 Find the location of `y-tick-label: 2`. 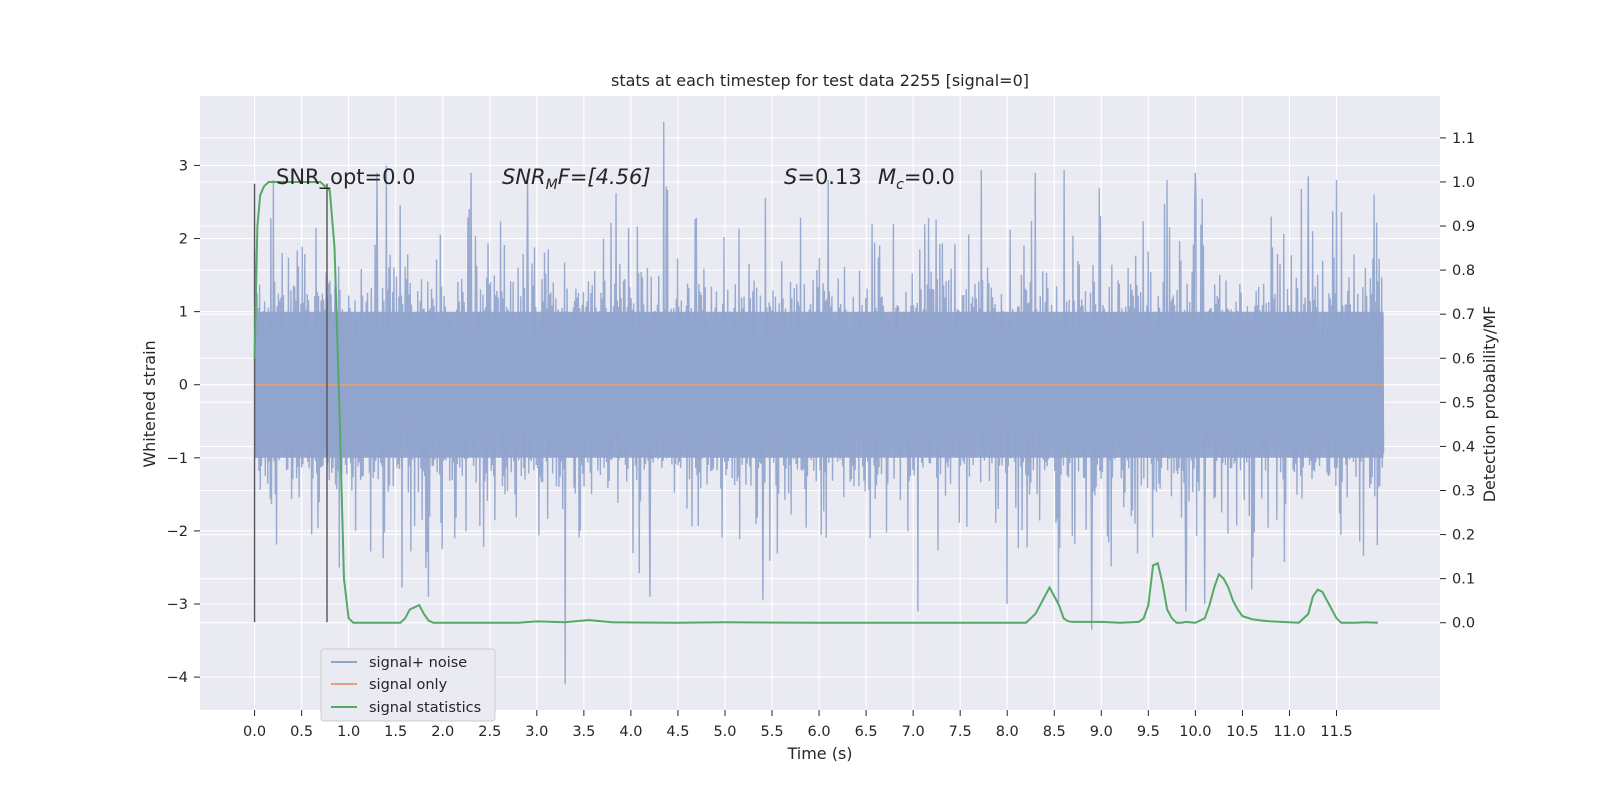

y-tick-label: 2 is located at coordinates (183, 240).